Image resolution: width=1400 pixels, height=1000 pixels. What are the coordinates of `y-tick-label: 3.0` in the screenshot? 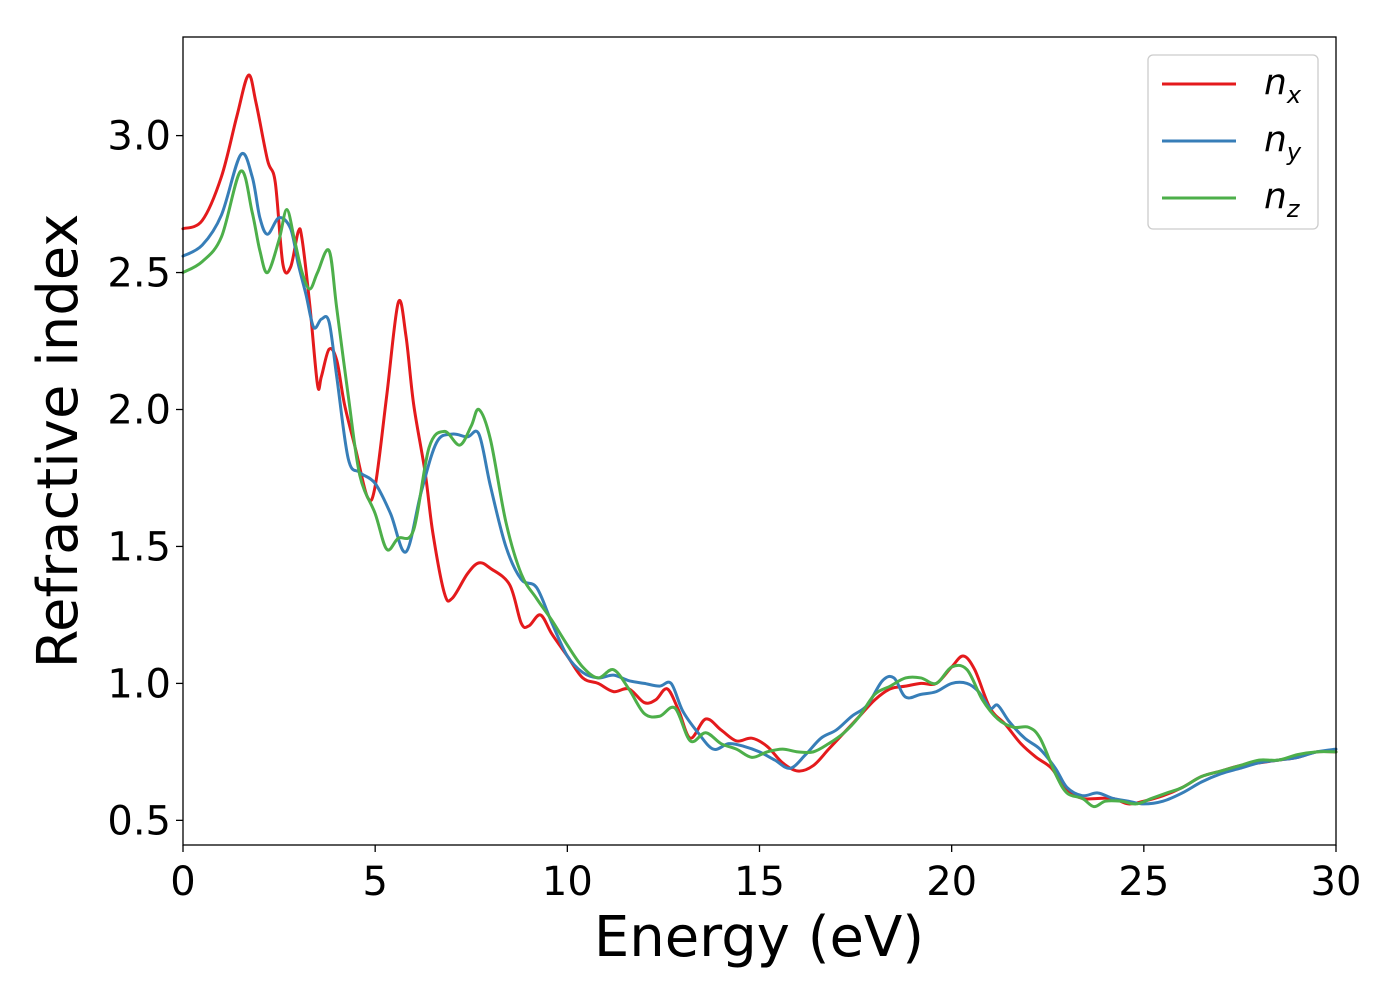 It's located at (139, 137).